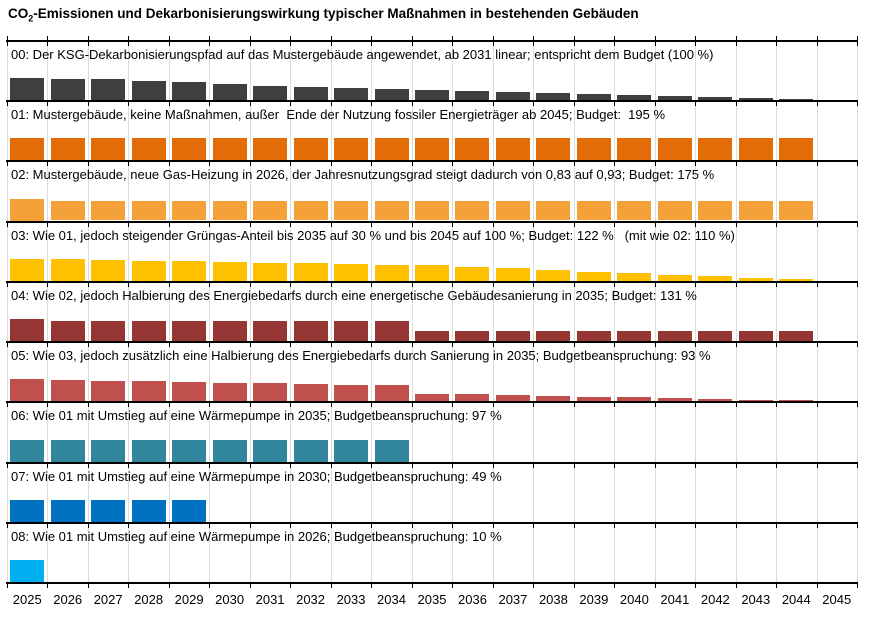 Image resolution: width=872 pixels, height=618 pixels. Describe the element at coordinates (310, 93) in the screenshot. I see `bar-00-2032` at that location.